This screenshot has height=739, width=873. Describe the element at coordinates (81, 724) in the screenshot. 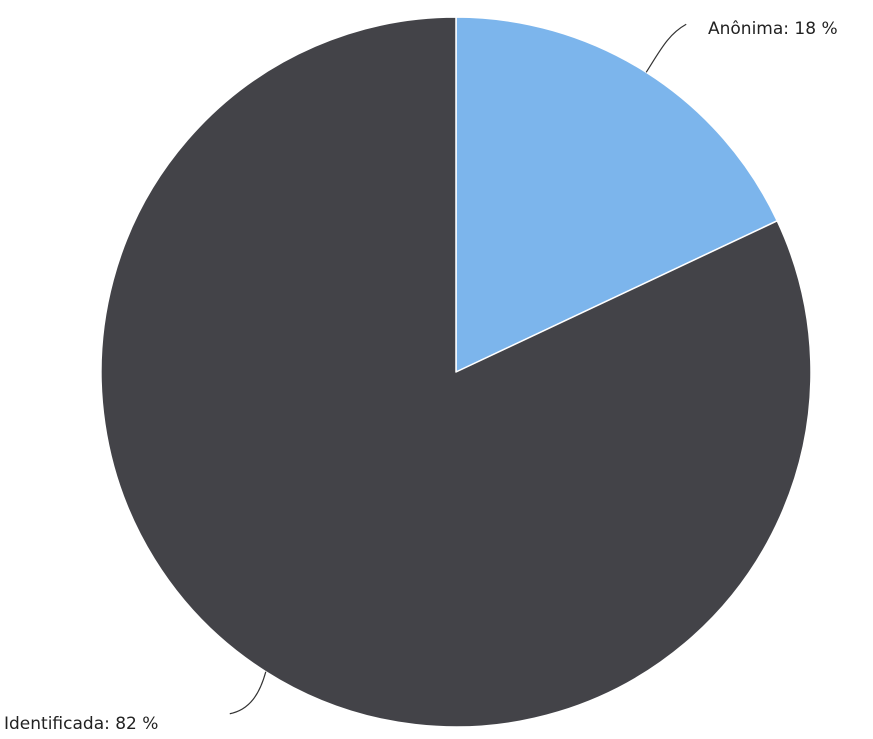

I see `data-label-identificada: Identificada: 82 %` at that location.